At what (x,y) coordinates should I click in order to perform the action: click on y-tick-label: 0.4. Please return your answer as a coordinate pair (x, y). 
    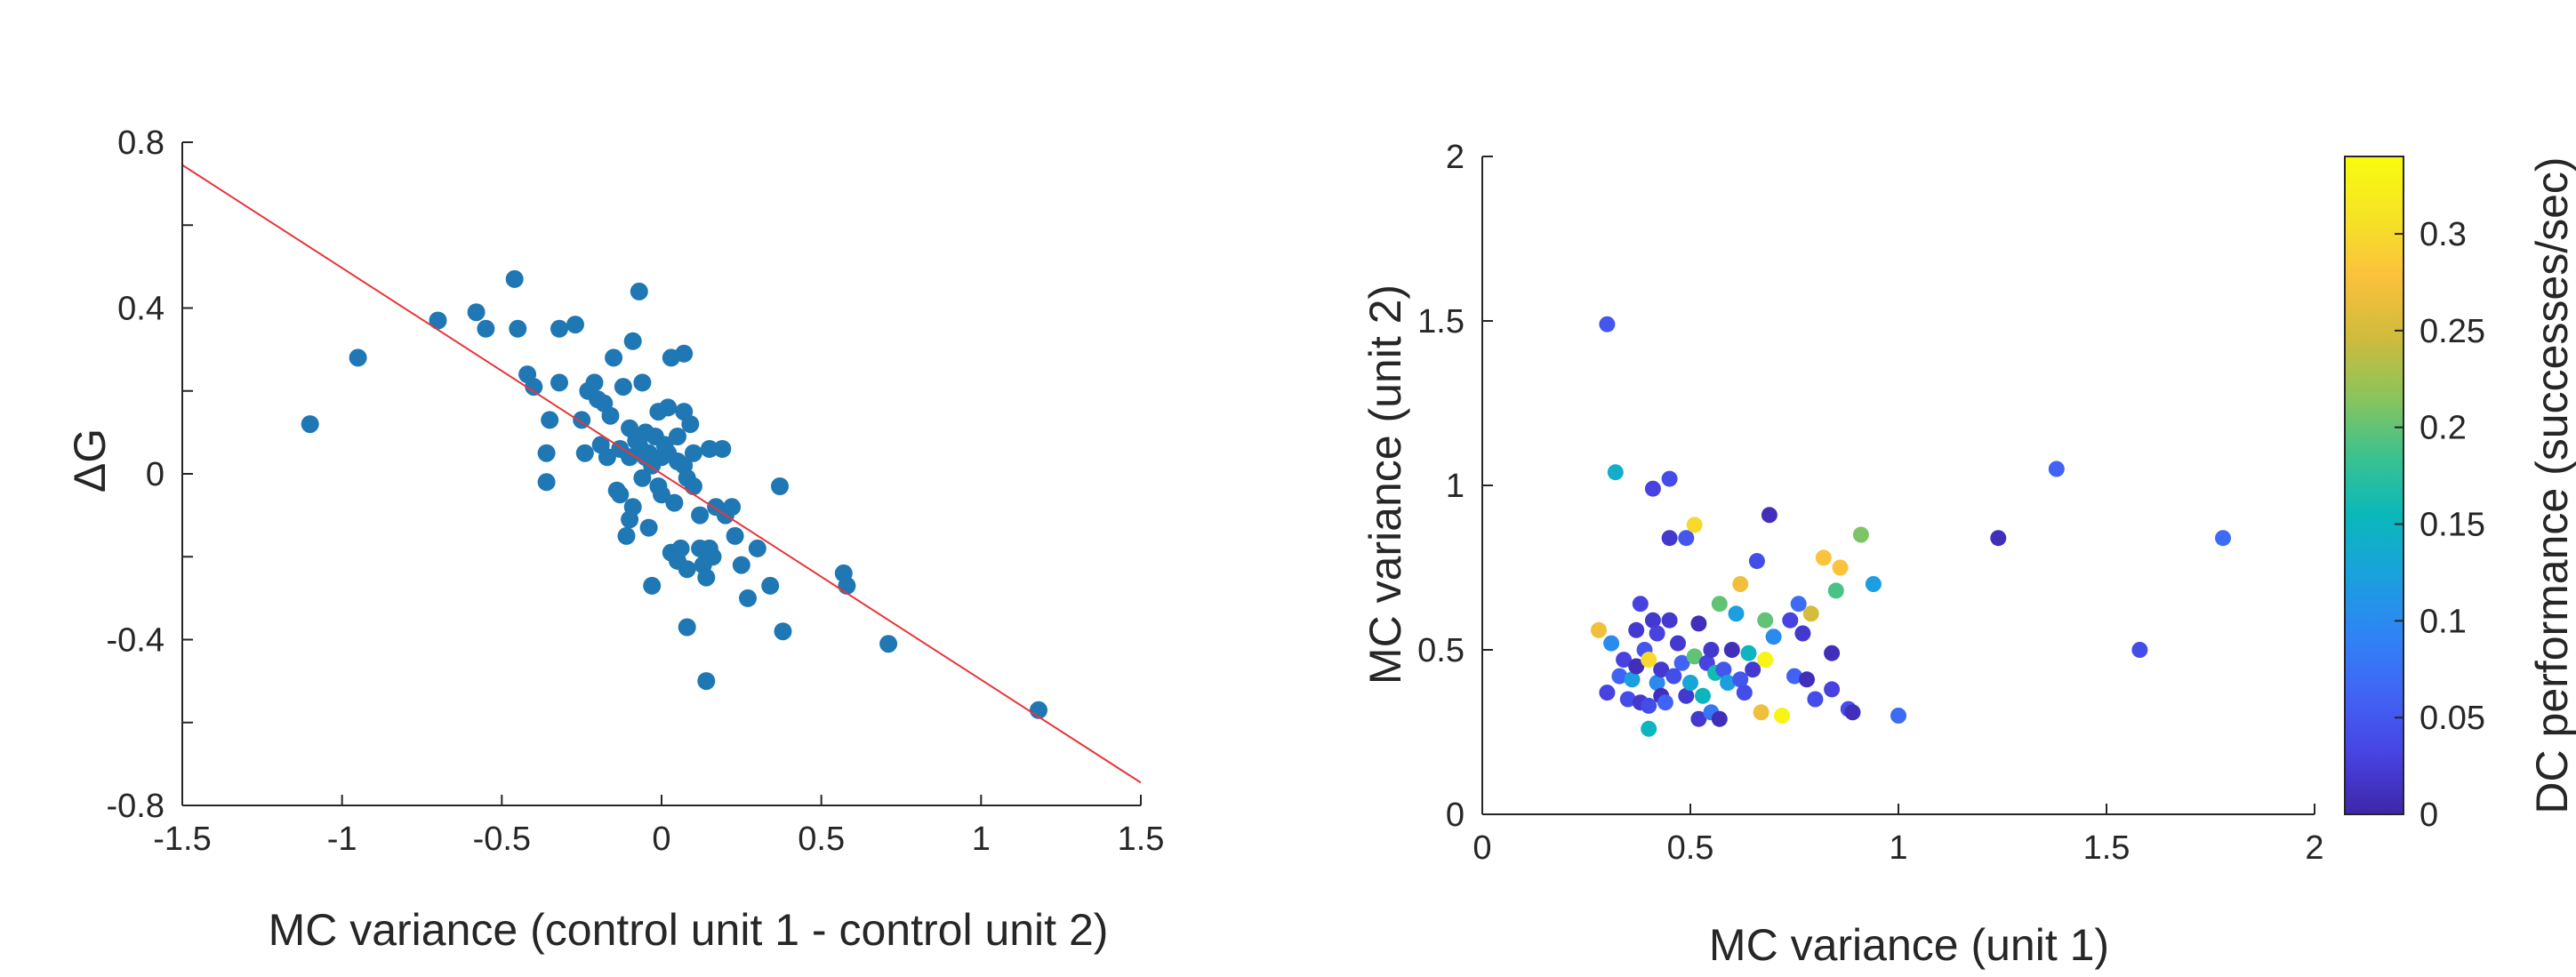
    Looking at the image, I should click on (141, 309).